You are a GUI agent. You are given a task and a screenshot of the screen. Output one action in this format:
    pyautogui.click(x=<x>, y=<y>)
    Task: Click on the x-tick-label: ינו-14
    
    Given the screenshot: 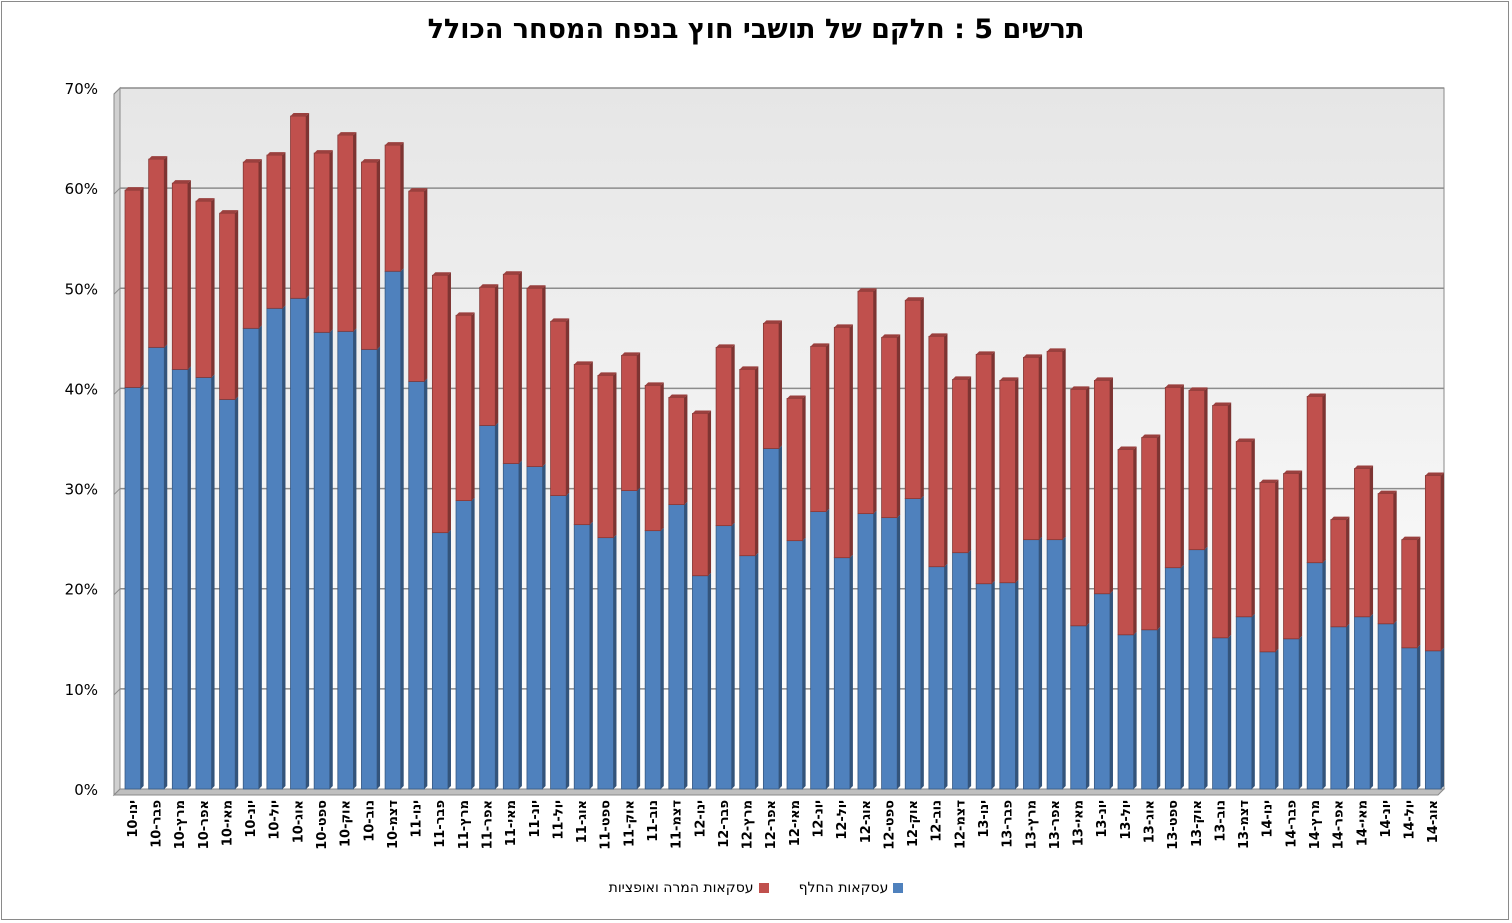 What is the action you would take?
    pyautogui.click(x=1268, y=819)
    